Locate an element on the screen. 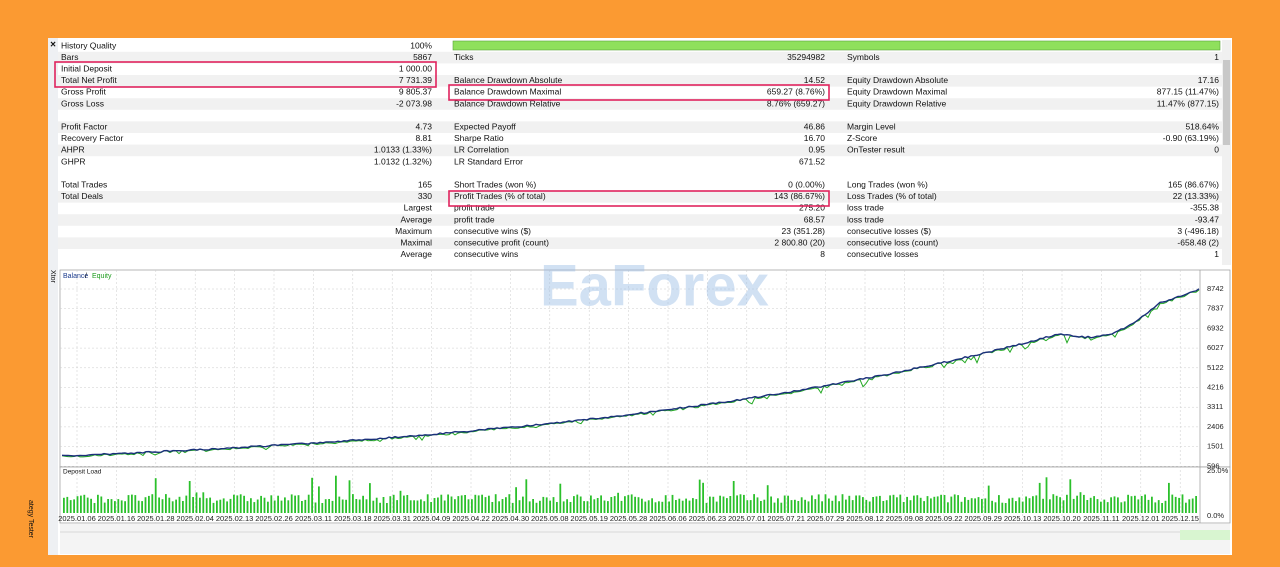 The image size is (1280, 567). stat-text: consecutive losses ($) is located at coordinates (889, 231).